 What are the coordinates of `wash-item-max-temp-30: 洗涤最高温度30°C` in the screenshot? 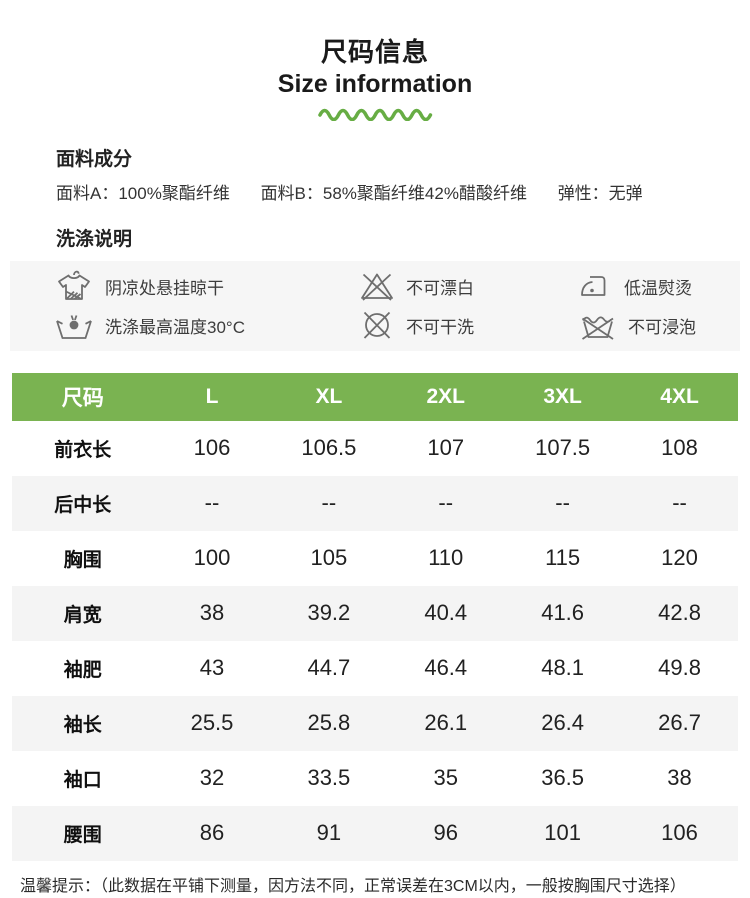 It's located at (206, 325).